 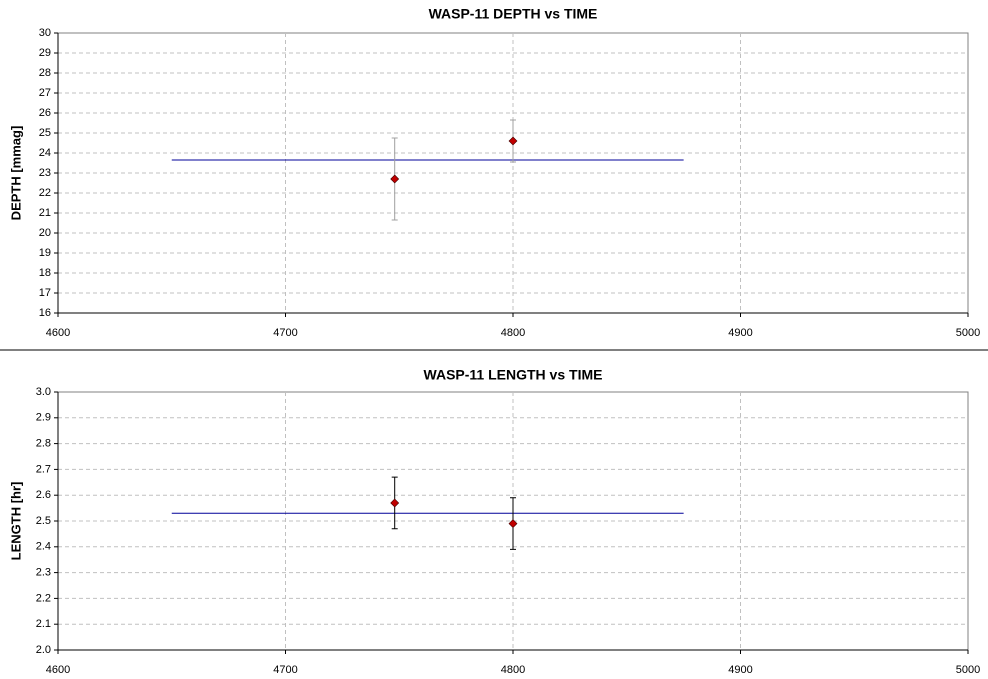 What do you see at coordinates (43, 469) in the screenshot?
I see `y-tick-label: 2.7` at bounding box center [43, 469].